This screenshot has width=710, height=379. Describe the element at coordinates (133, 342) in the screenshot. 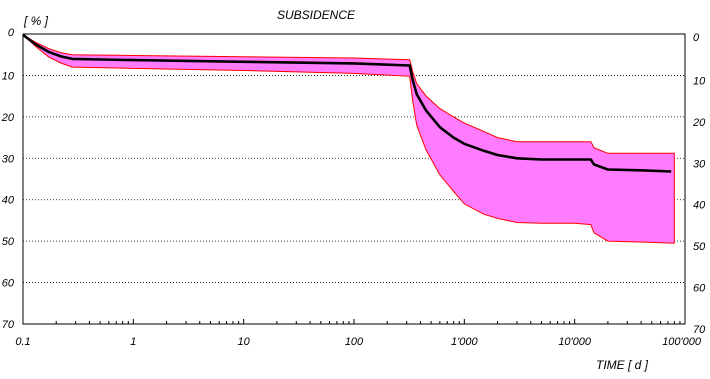

I see `x-tick-label: 1` at that location.